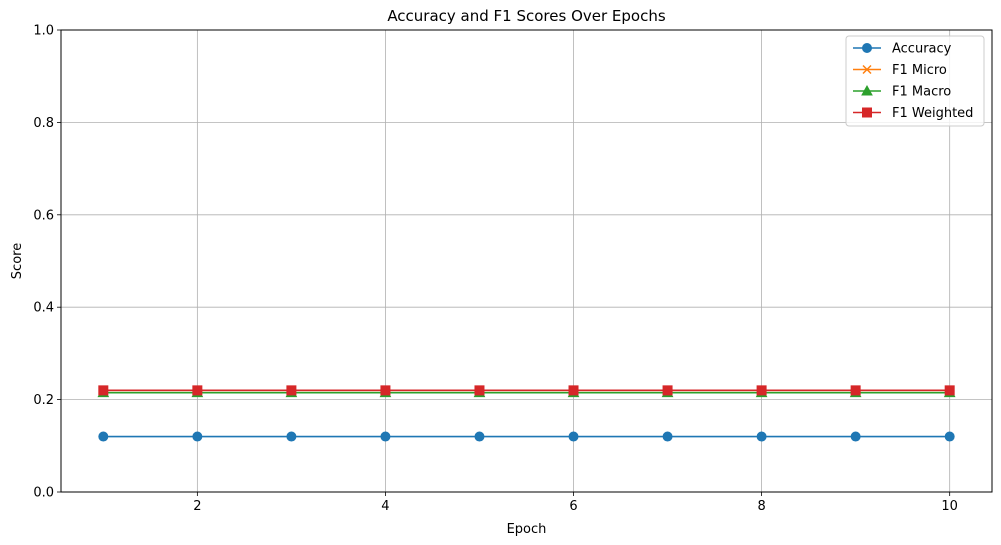 The width and height of the screenshot is (1001, 545). What do you see at coordinates (526, 436) in the screenshot?
I see `series-accuracy` at bounding box center [526, 436].